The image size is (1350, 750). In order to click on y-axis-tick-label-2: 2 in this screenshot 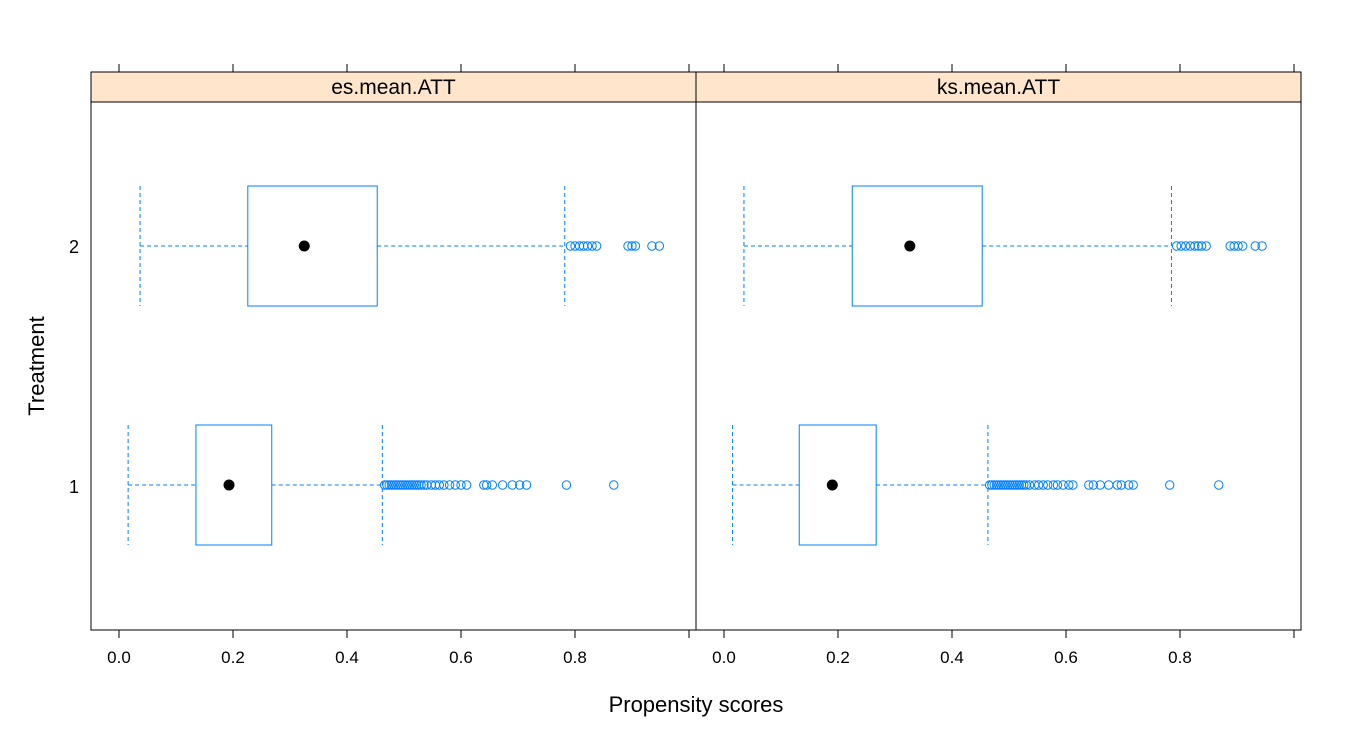, I will do `click(74, 247)`.